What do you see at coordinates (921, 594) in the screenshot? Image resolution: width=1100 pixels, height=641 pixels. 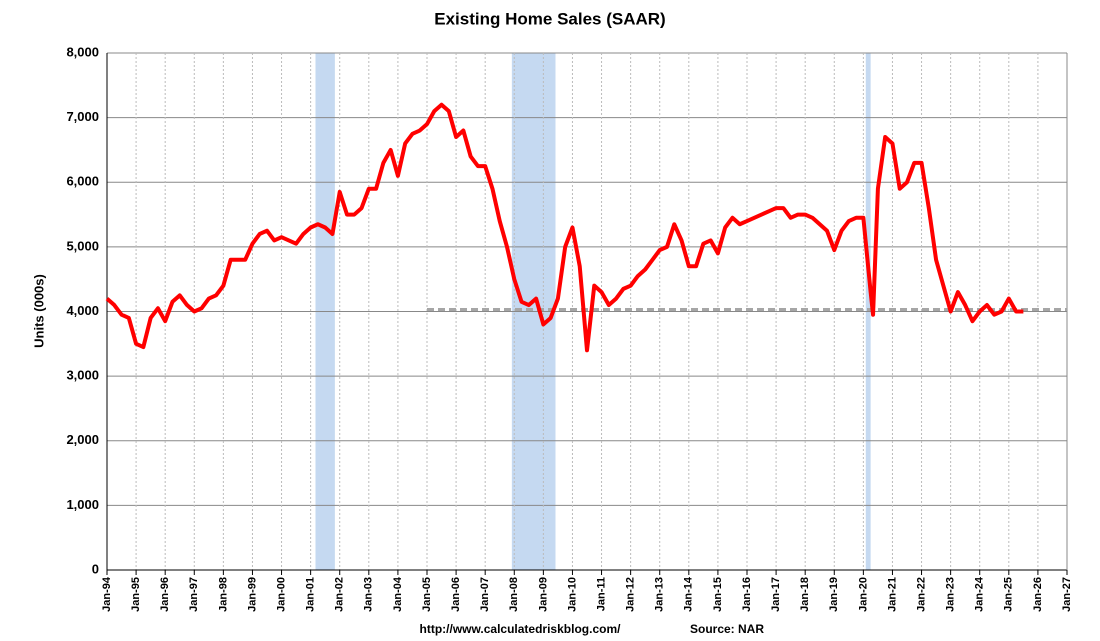 I see `x-tick-label: Jan-22` at bounding box center [921, 594].